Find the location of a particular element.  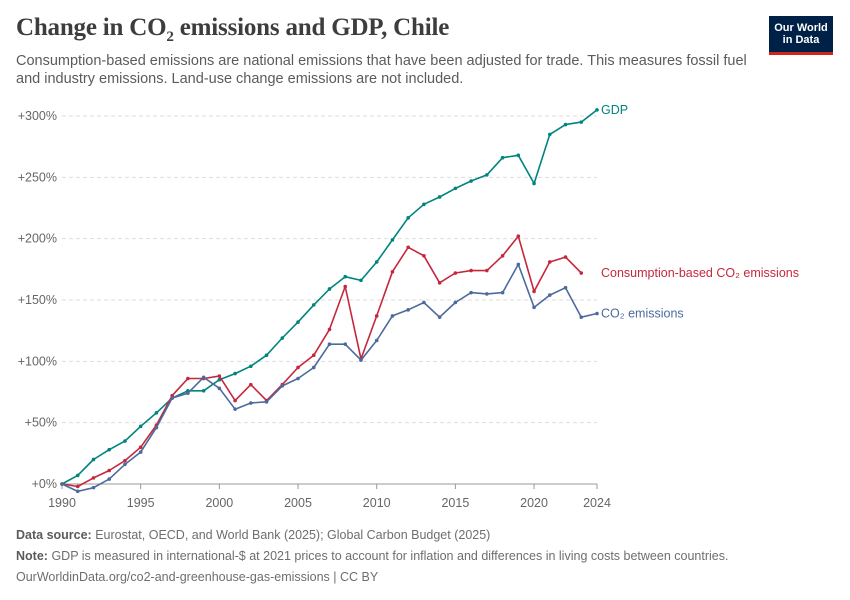

x-tick-label: 2010 is located at coordinates (377, 503).